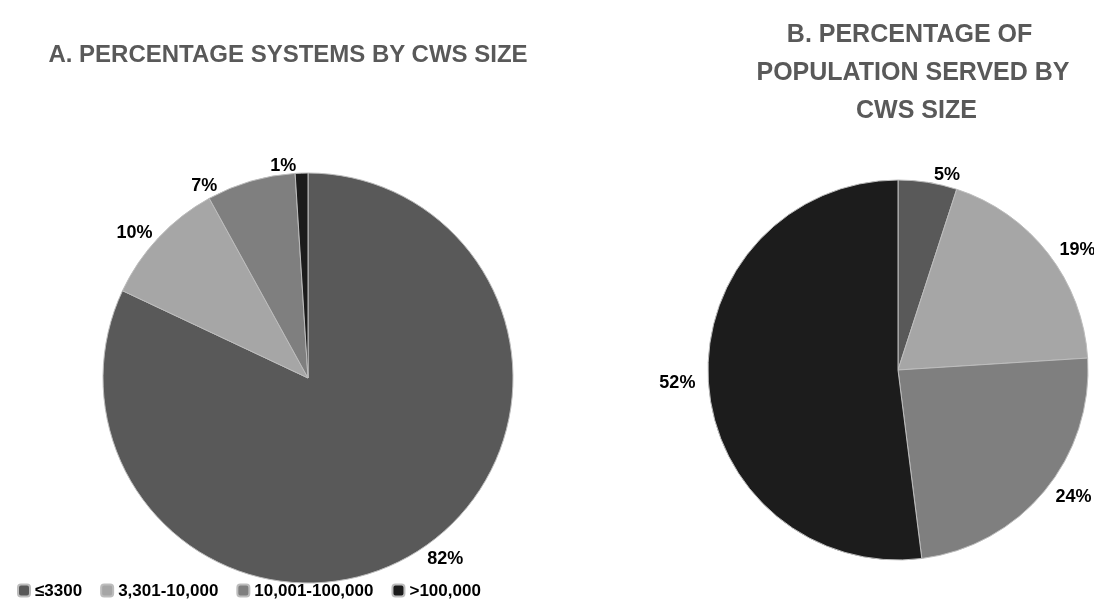 The image size is (1102, 616). Describe the element at coordinates (204, 185) in the screenshot. I see `data-label: 7%` at that location.